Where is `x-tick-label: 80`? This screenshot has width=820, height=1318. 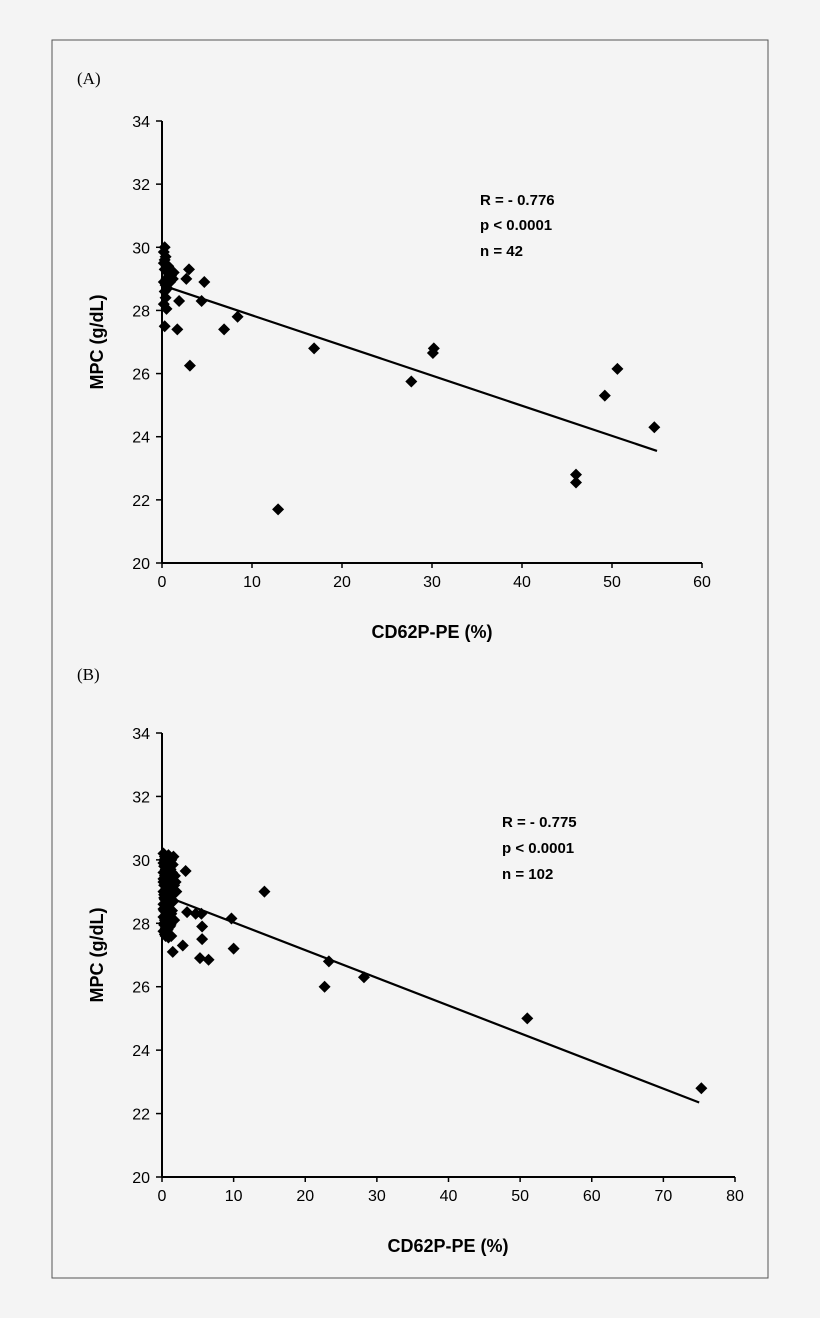
x-tick-label: 80 is located at coordinates (735, 1196).